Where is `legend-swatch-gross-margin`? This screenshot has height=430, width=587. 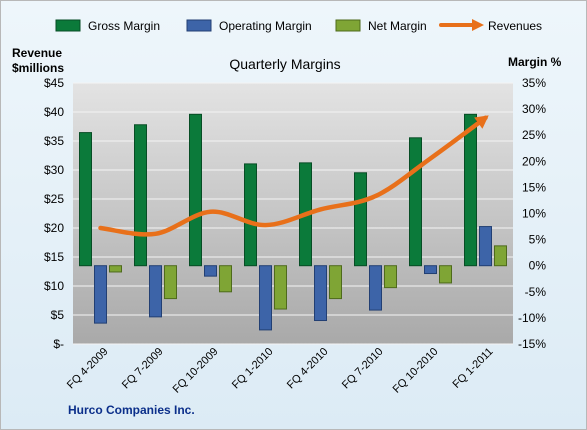
legend-swatch-gross-margin is located at coordinates (68, 25).